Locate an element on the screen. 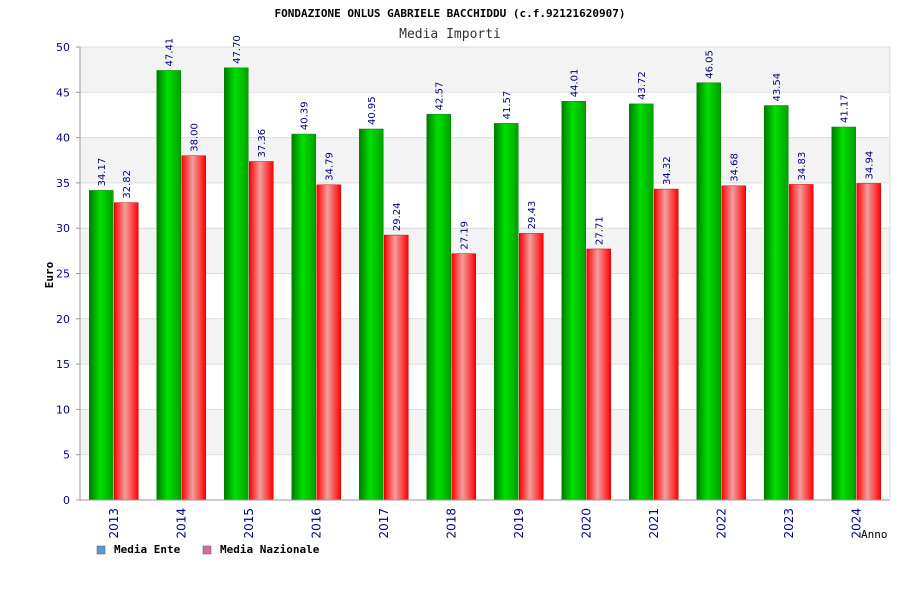 The width and height of the screenshot is (900, 600). value-label: 37.36 is located at coordinates (262, 143).